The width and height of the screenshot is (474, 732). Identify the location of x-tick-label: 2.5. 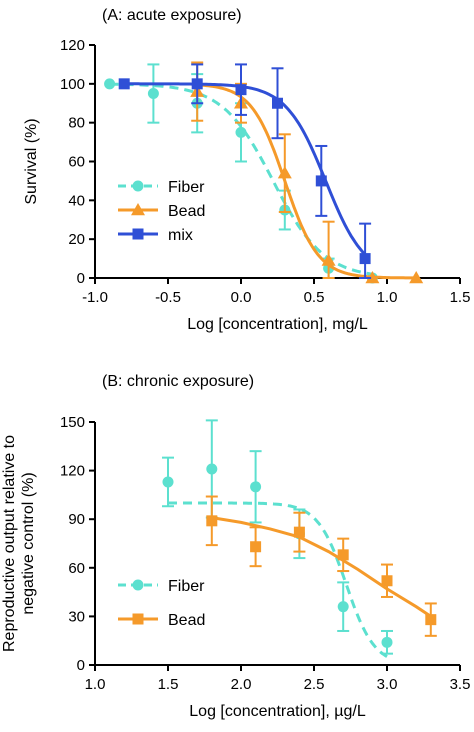
(314, 684).